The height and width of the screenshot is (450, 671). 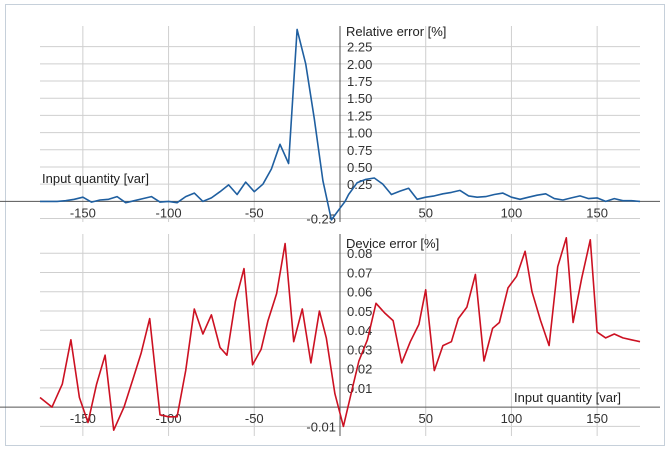 What do you see at coordinates (597, 418) in the screenshot?
I see `chart-2-x-tick-label: 150` at bounding box center [597, 418].